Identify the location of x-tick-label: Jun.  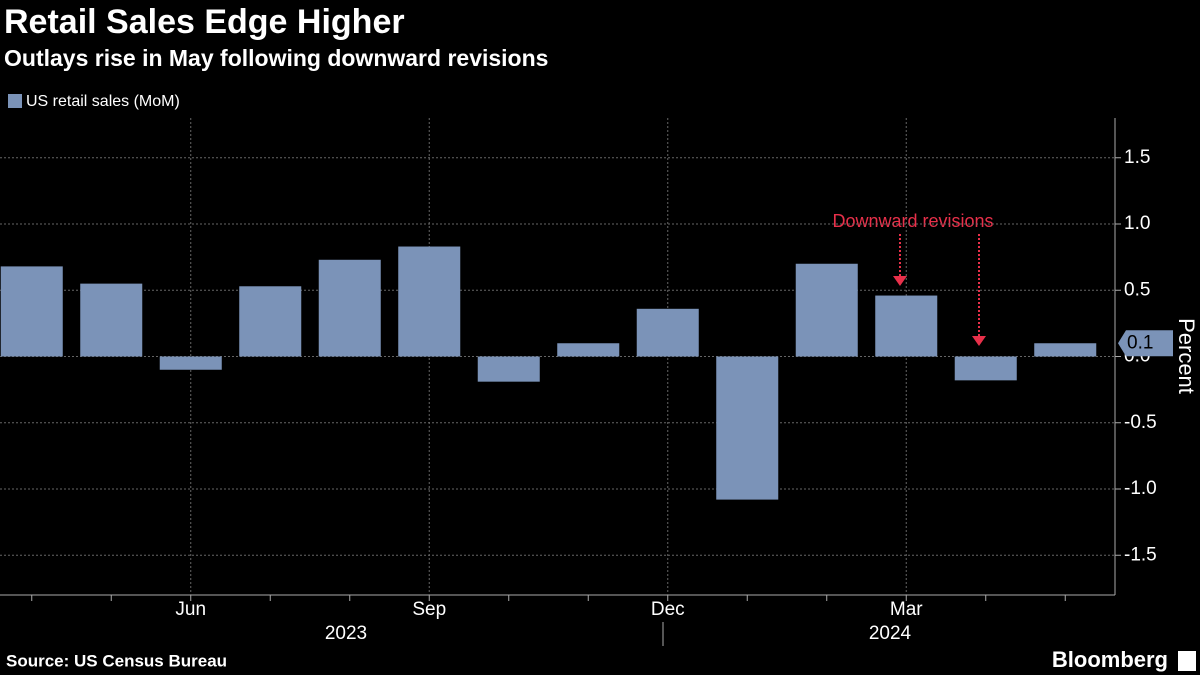
(190, 609).